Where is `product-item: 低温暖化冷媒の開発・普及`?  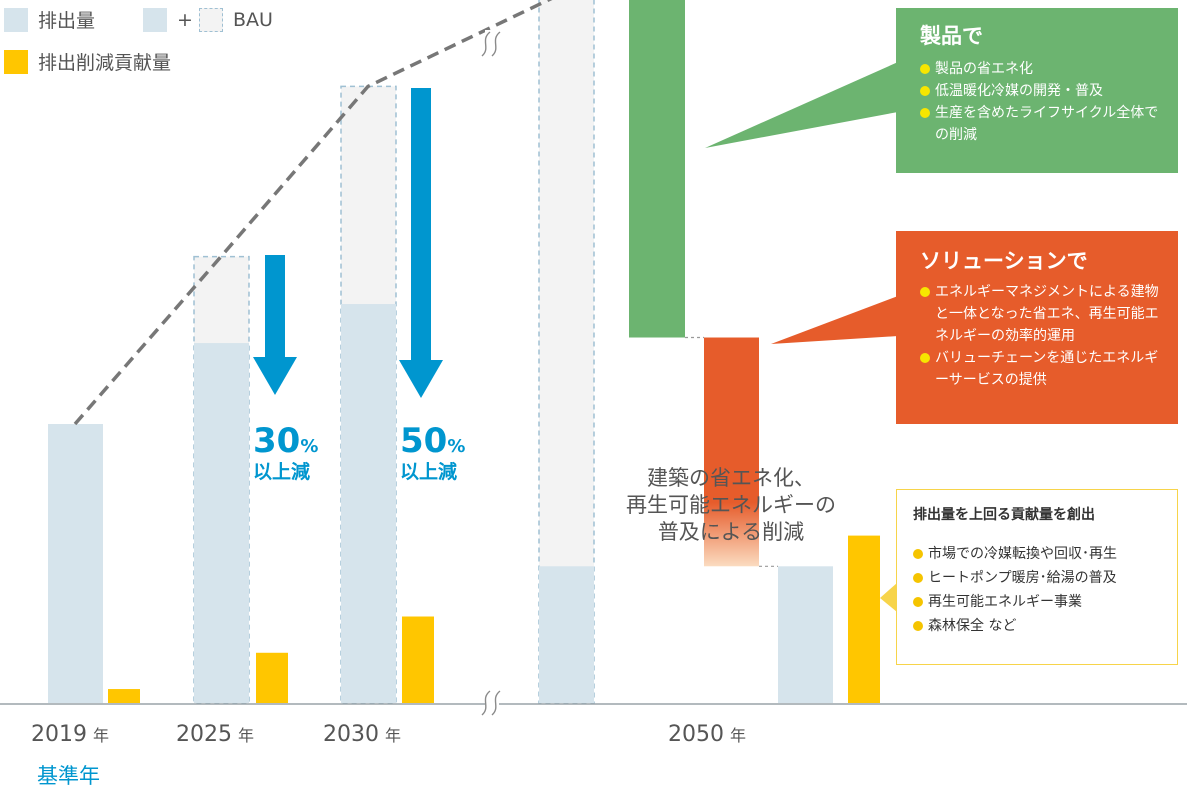
product-item: 低温暖化冷媒の開発・普及 is located at coordinates (1042, 91).